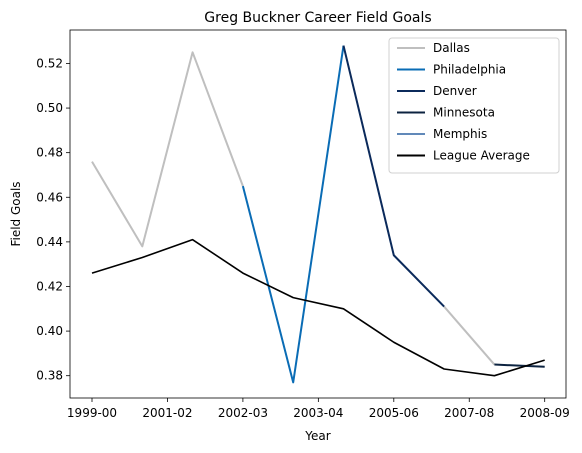 This screenshot has width=582, height=453. Describe the element at coordinates (16, 213) in the screenshot. I see `y-axis-label: Field Goals` at that location.